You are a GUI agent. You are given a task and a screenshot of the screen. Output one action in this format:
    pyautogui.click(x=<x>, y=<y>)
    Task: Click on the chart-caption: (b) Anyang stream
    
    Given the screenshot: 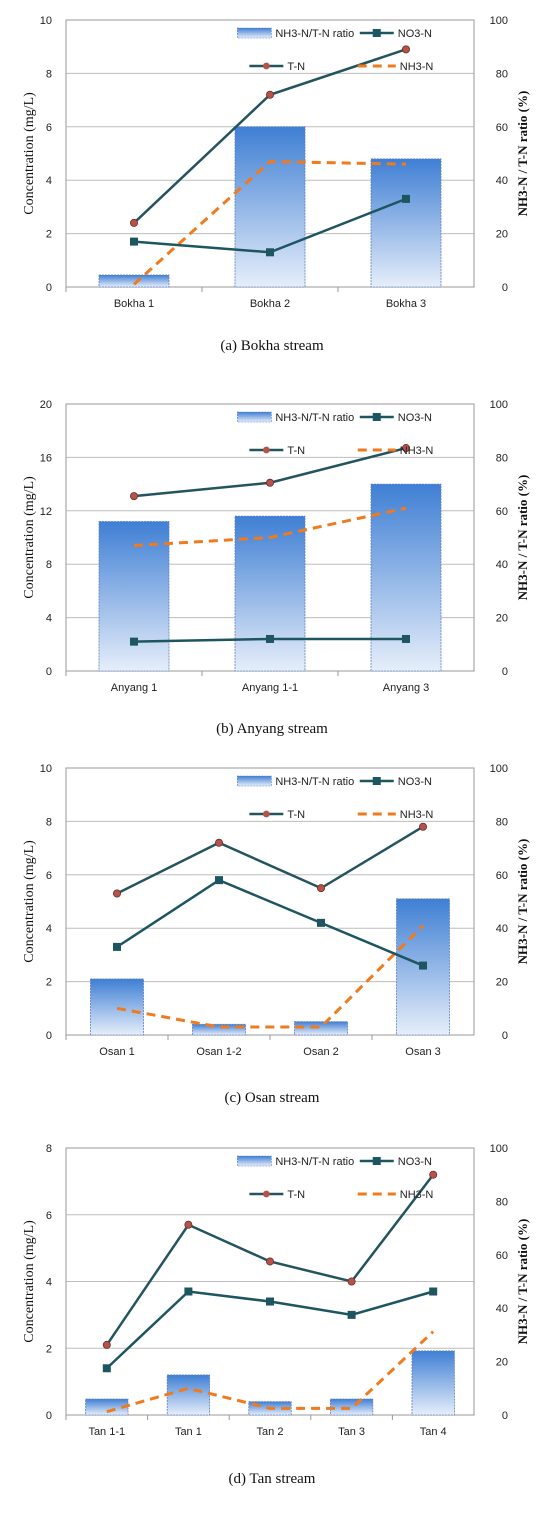 What is the action you would take?
    pyautogui.click(x=272, y=729)
    